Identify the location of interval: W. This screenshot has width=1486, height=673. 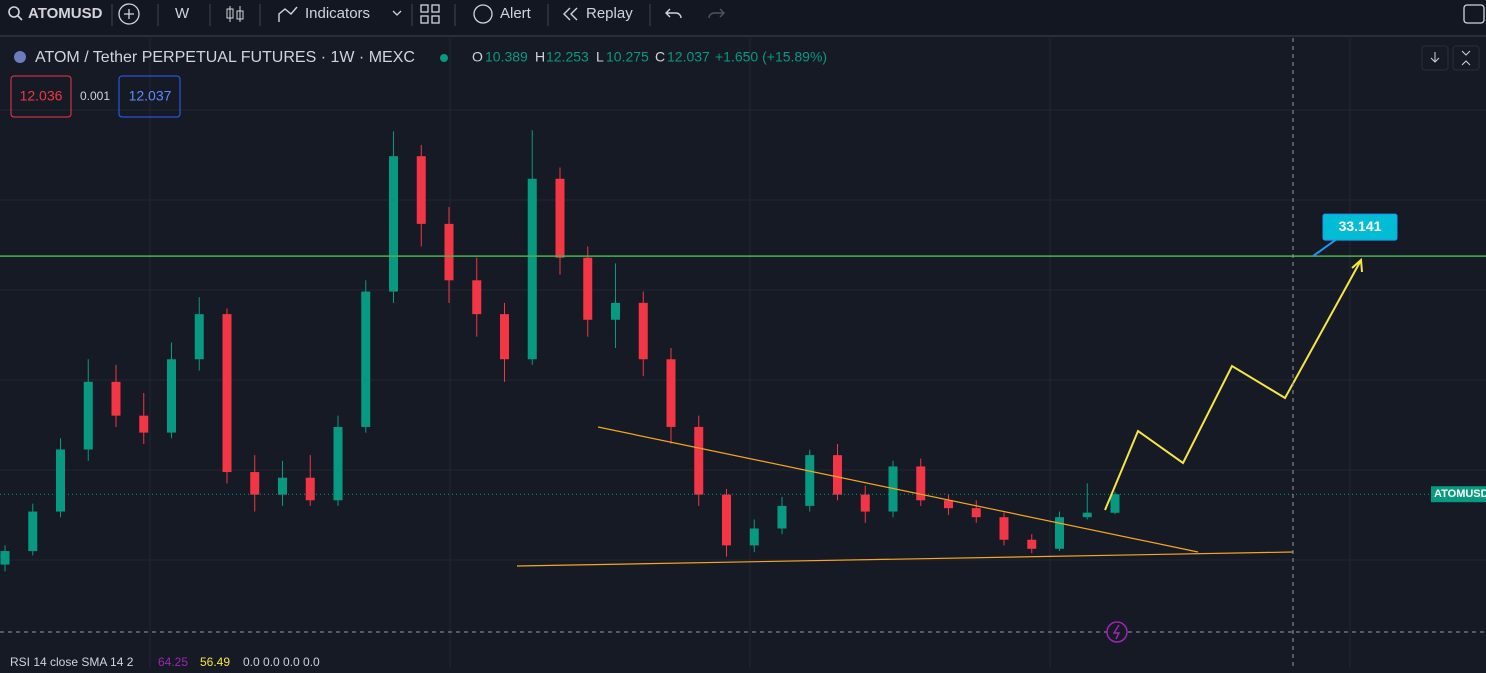
(182, 13).